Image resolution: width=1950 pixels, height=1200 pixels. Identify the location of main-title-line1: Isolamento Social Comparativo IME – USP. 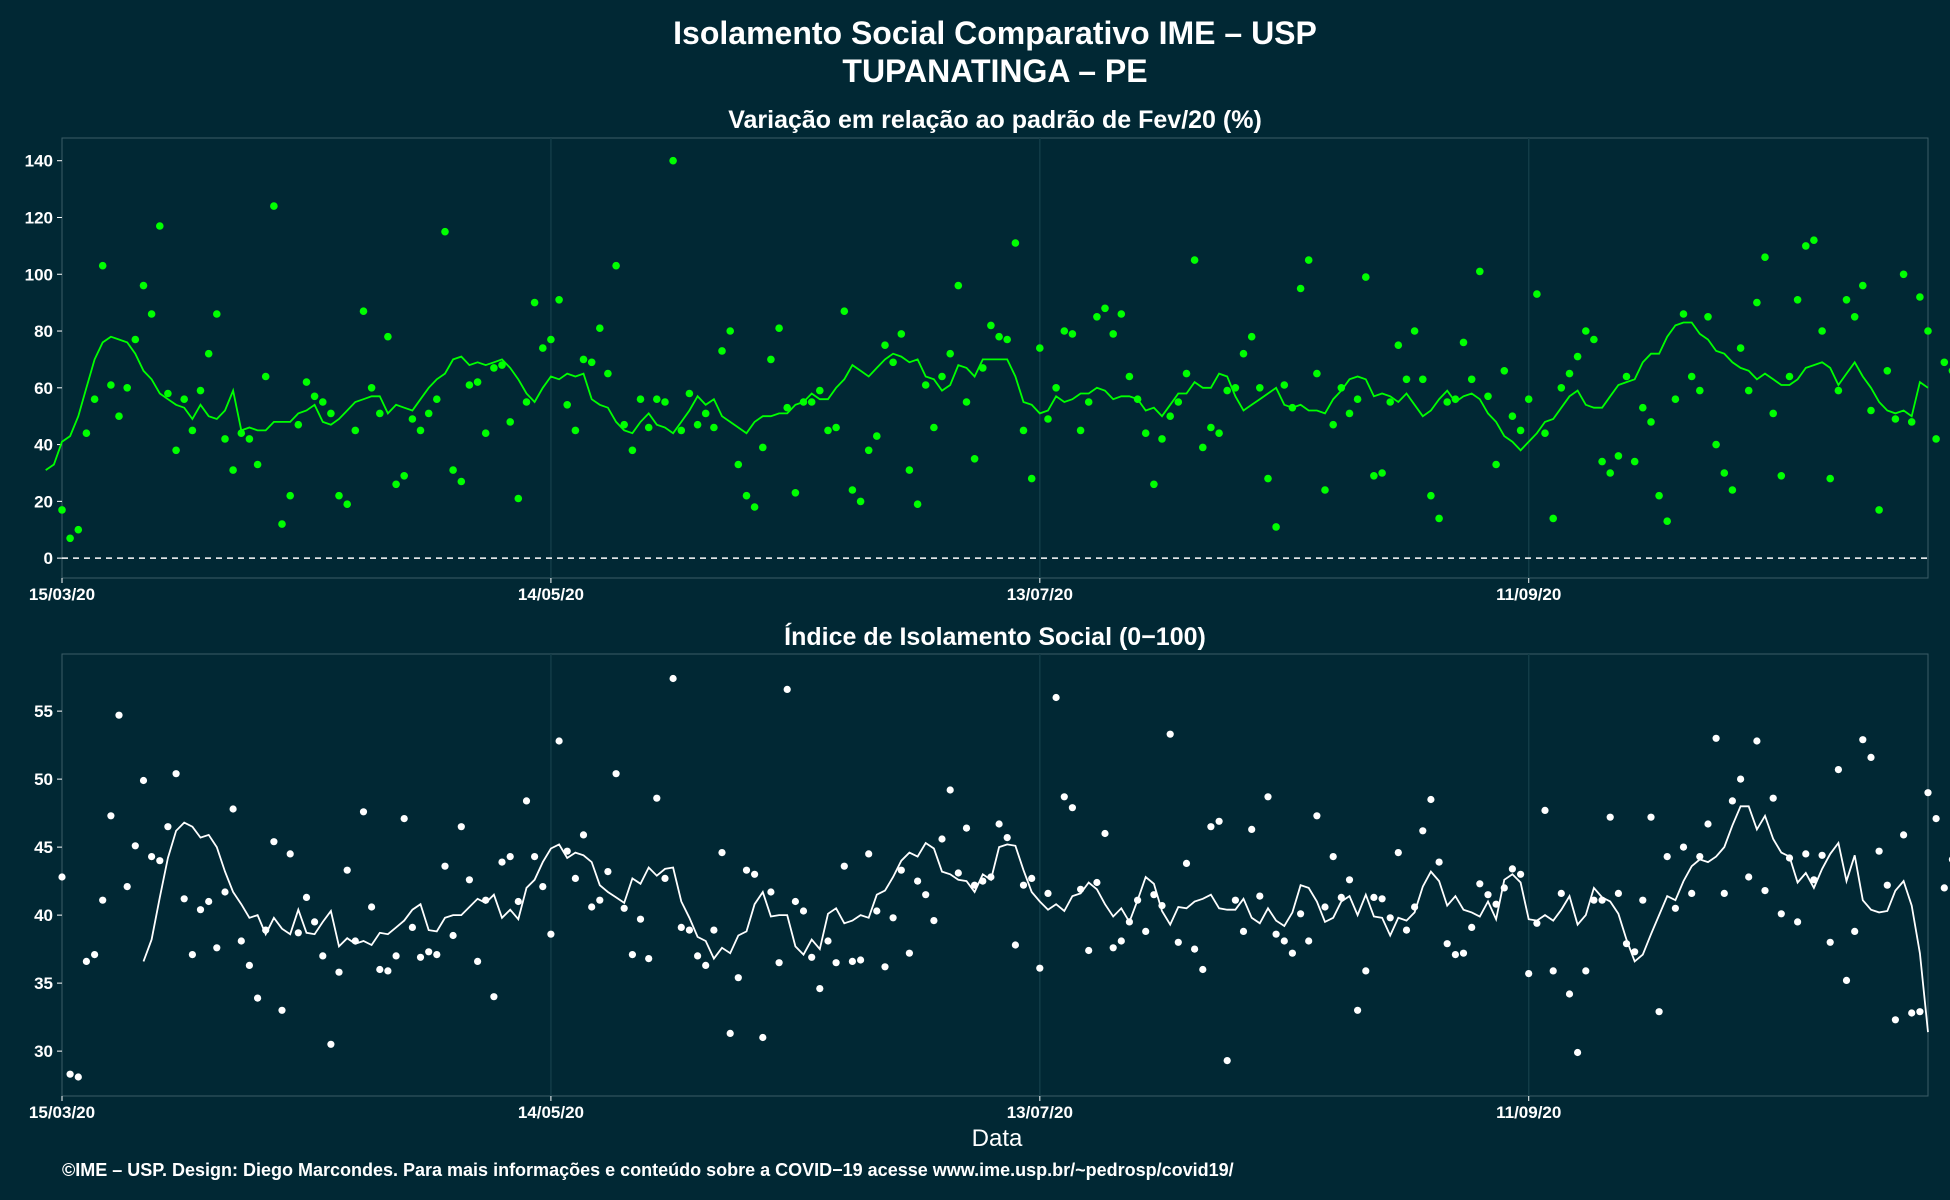
(995, 33).